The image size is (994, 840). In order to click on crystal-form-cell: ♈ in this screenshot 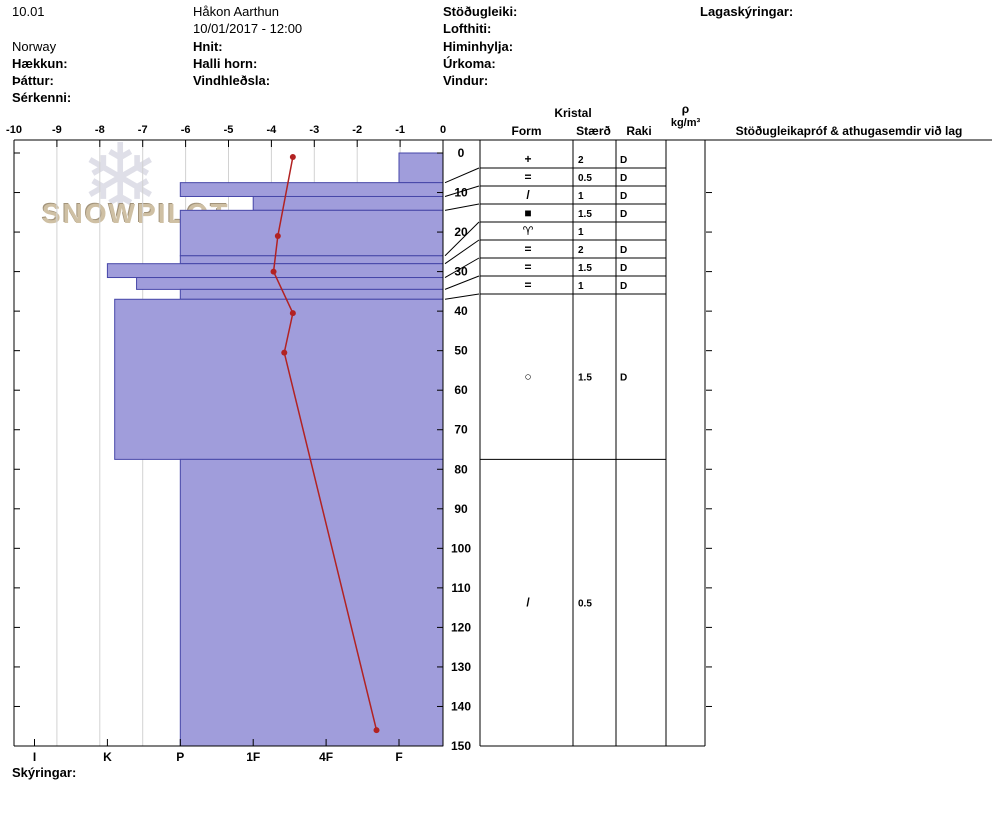, I will do `click(528, 231)`.